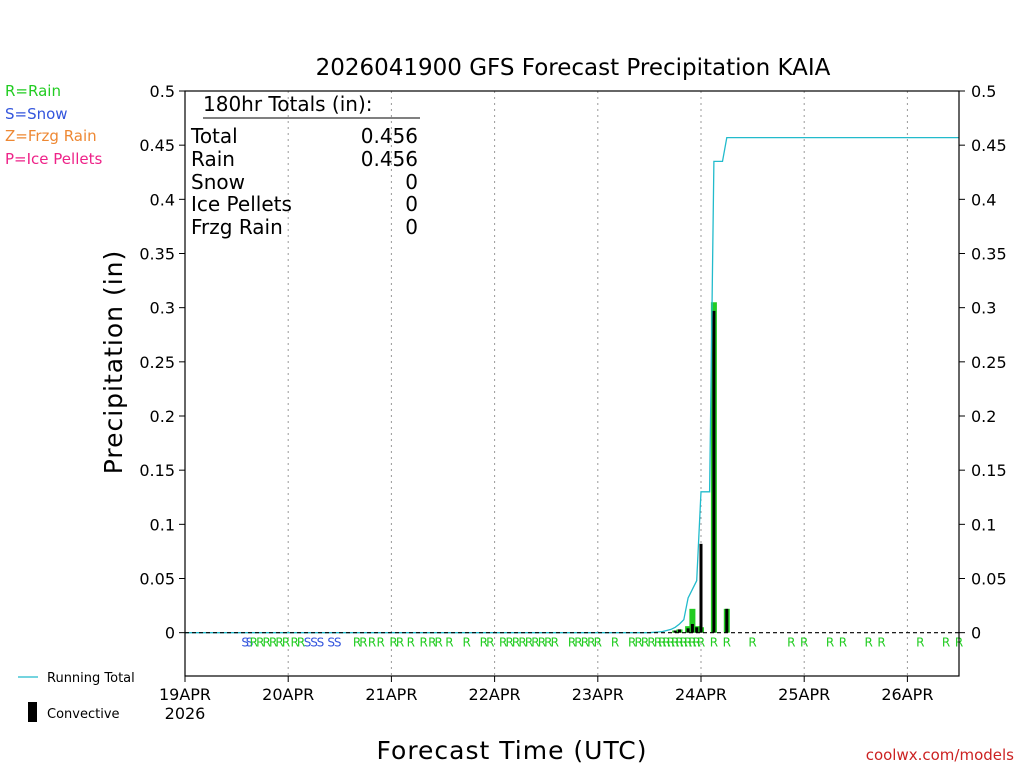 Image resolution: width=1024 pixels, height=768 pixels. What do you see at coordinates (701, 471) in the screenshot?
I see `convective-bars` at bounding box center [701, 471].